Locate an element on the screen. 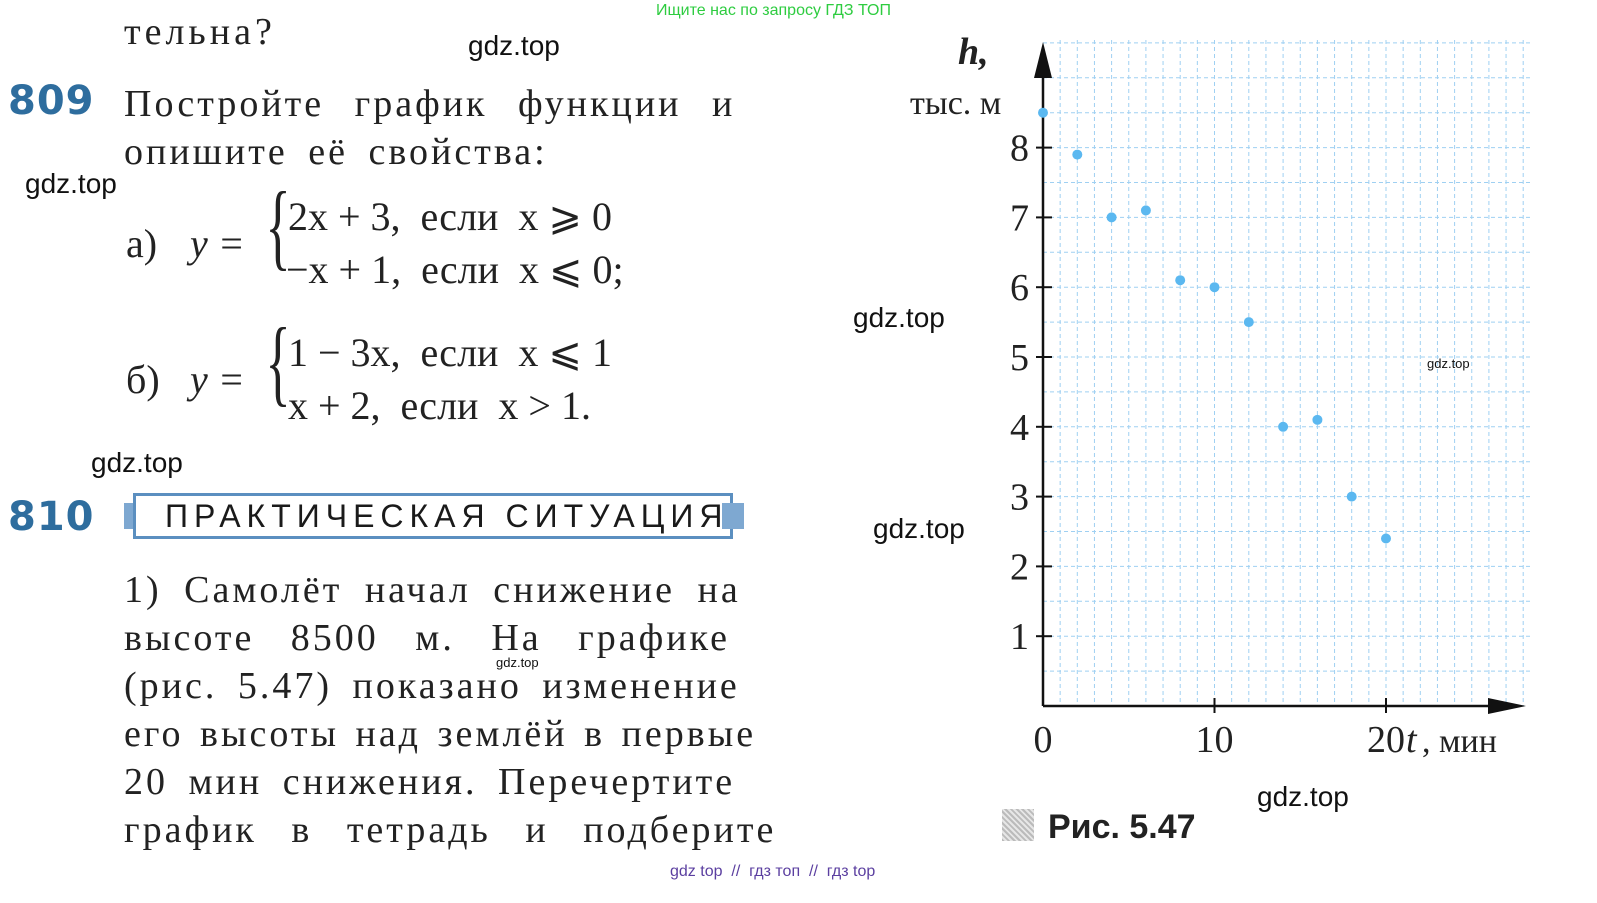  part-a-brace: { is located at coordinates (278, 225).